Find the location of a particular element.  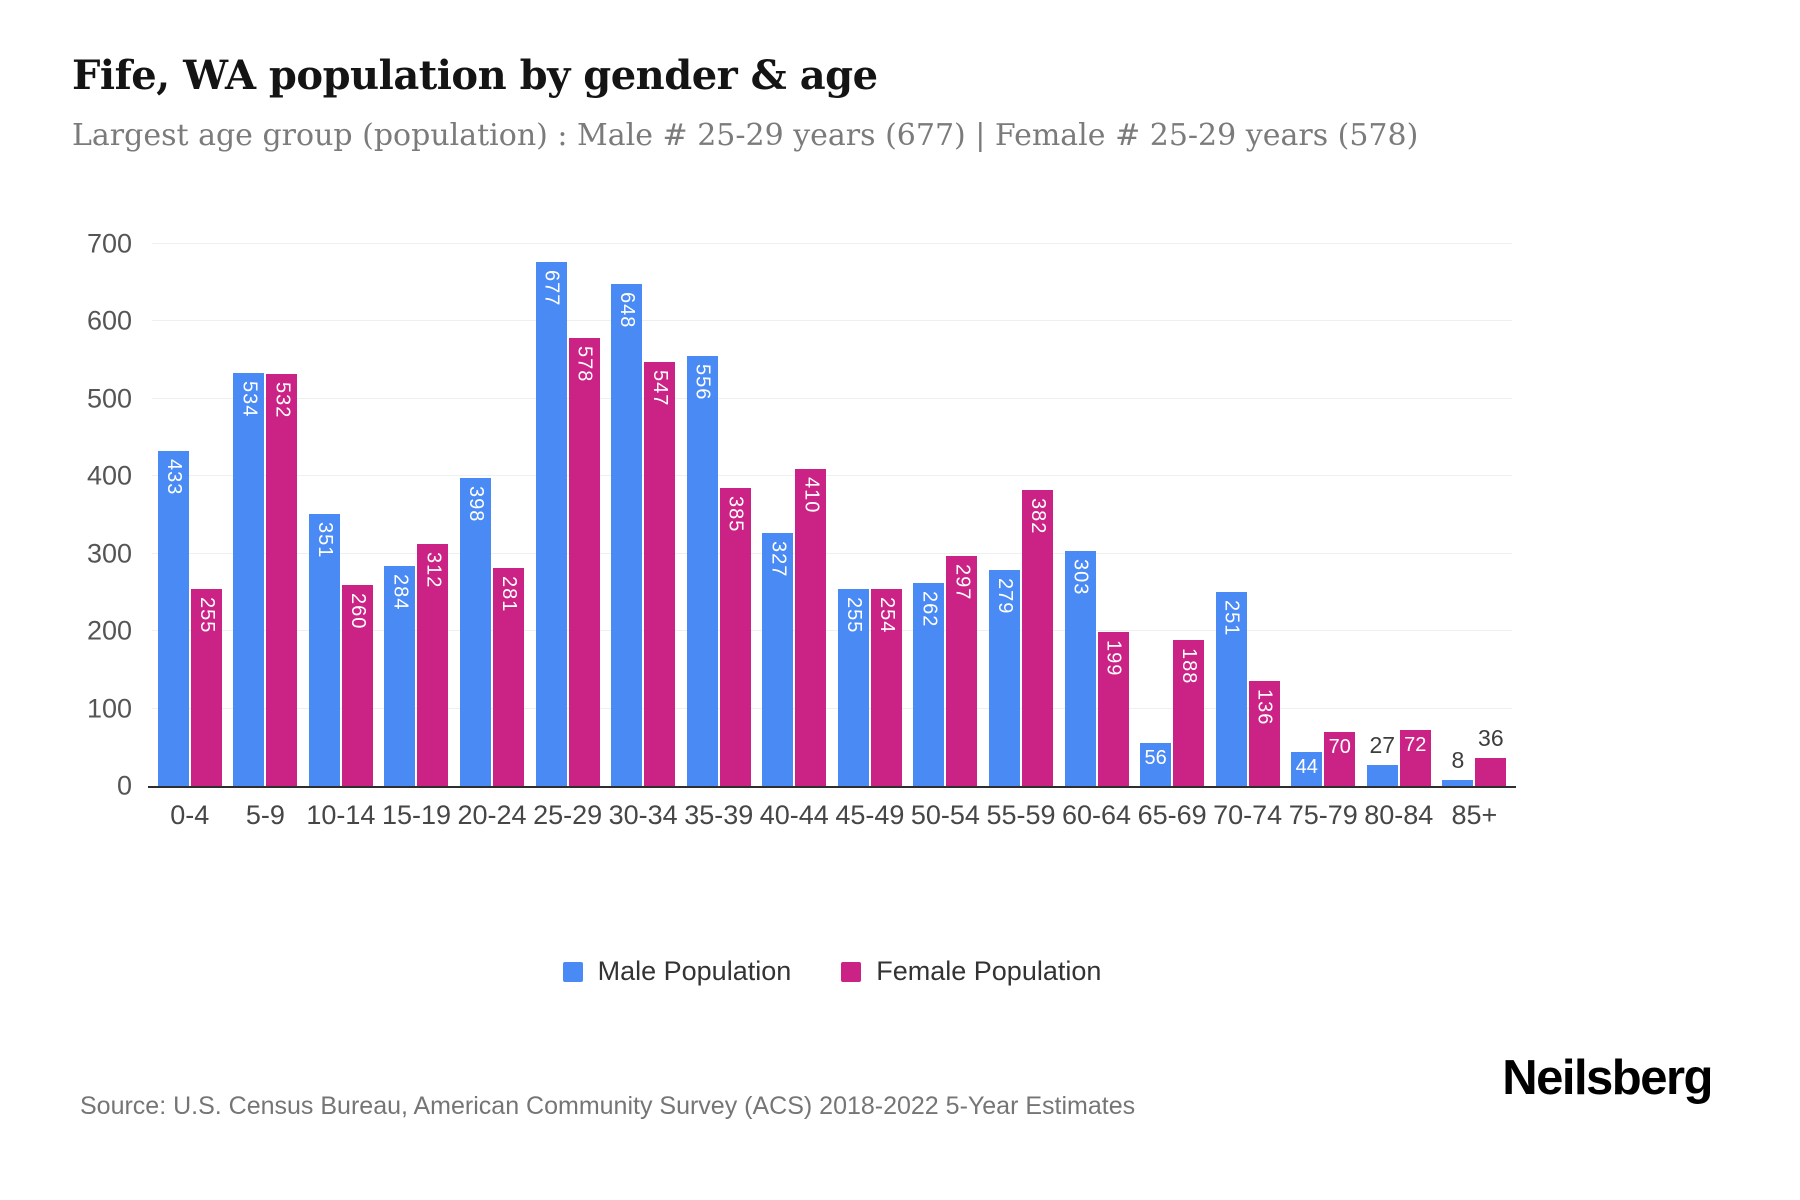

x-axis-tick-label: 60-64 is located at coordinates (1097, 815).